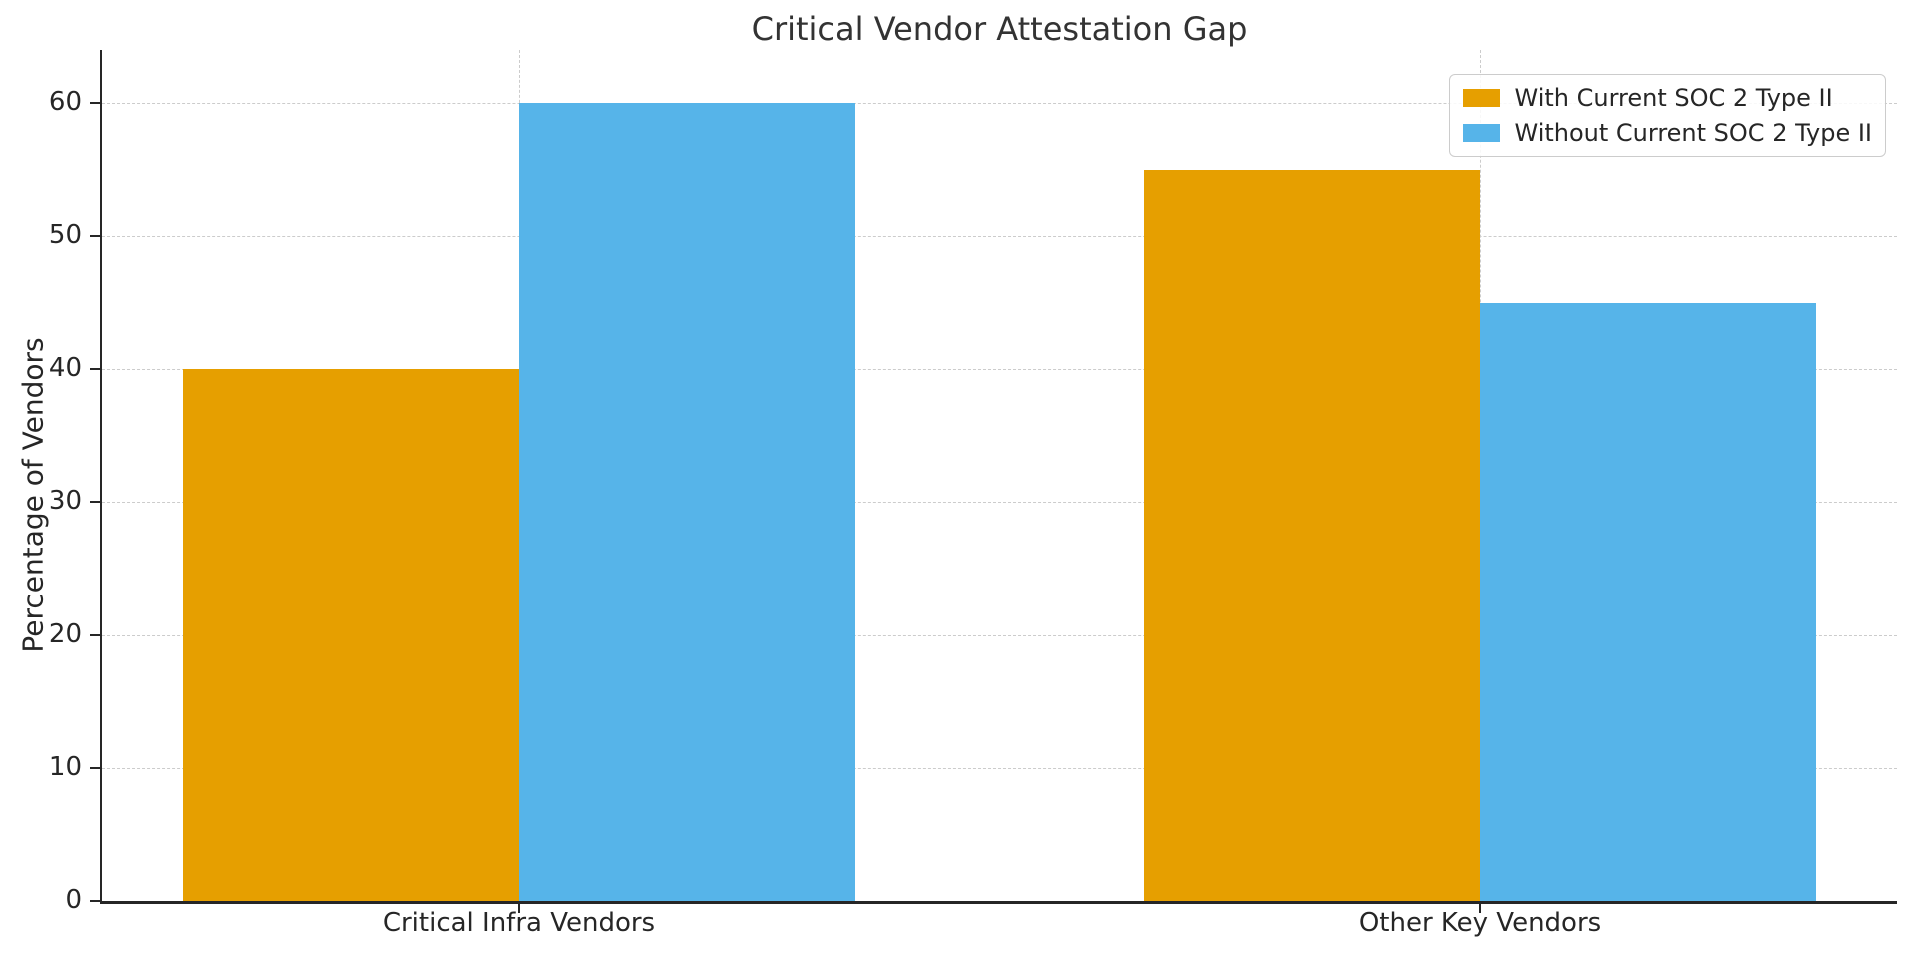  I want to click on bar-without-soc2-cat0, so click(686, 502).